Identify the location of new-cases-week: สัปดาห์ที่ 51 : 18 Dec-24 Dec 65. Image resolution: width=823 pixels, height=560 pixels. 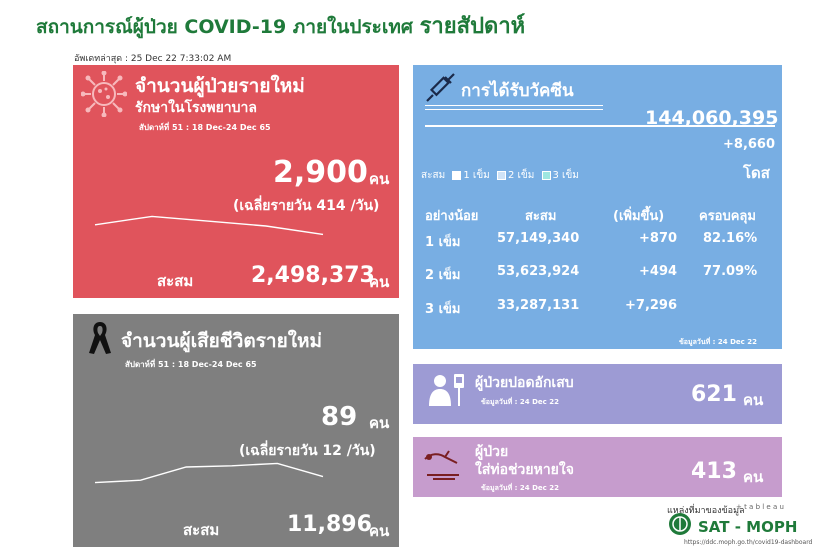
(205, 127).